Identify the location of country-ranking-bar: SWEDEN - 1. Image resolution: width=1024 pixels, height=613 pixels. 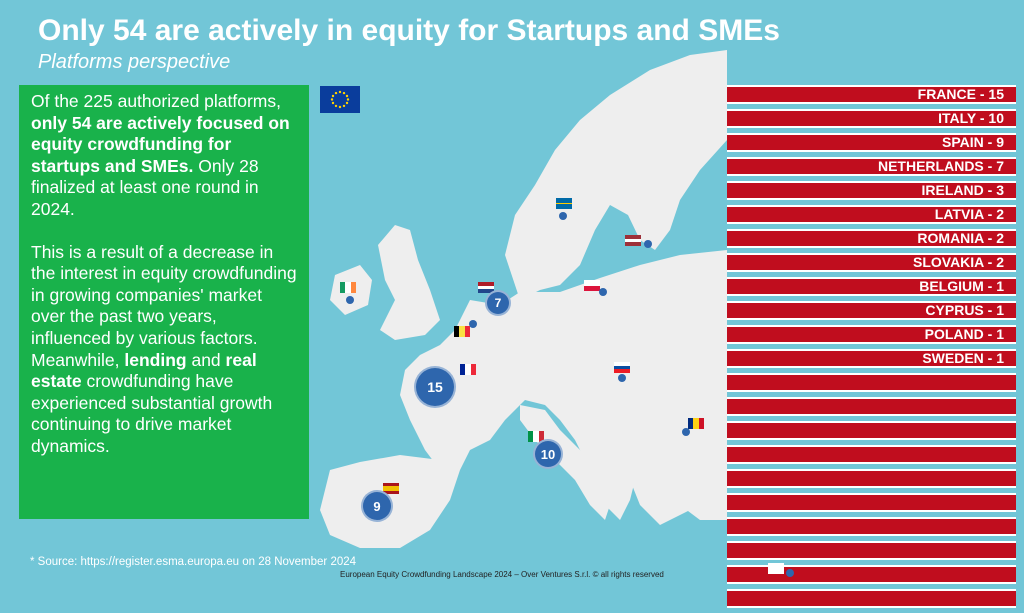
(871, 358).